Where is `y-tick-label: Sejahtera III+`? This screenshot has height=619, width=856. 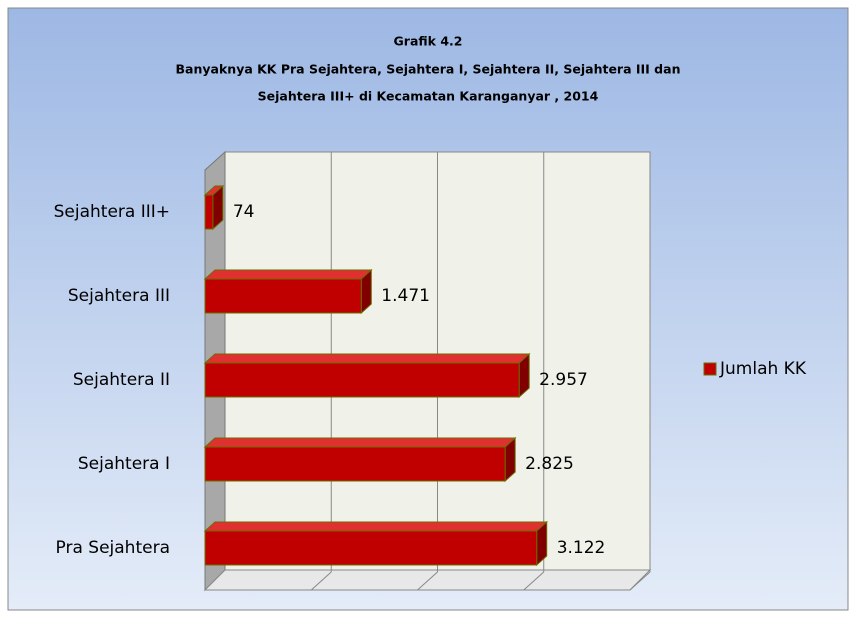
y-tick-label: Sejahtera III+ is located at coordinates (112, 212).